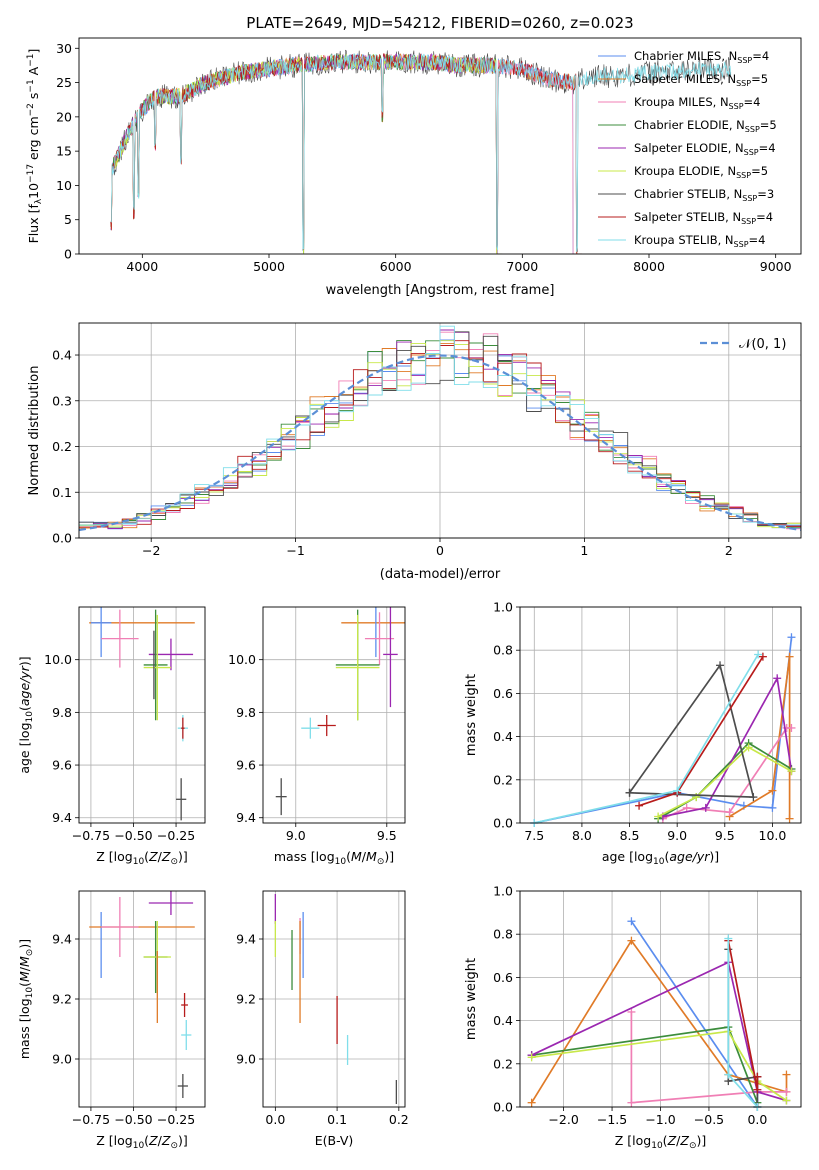 This screenshot has width=819, height=1170. I want to click on mass-vs-ebv-ytick-label: 9.2, so click(246, 999).